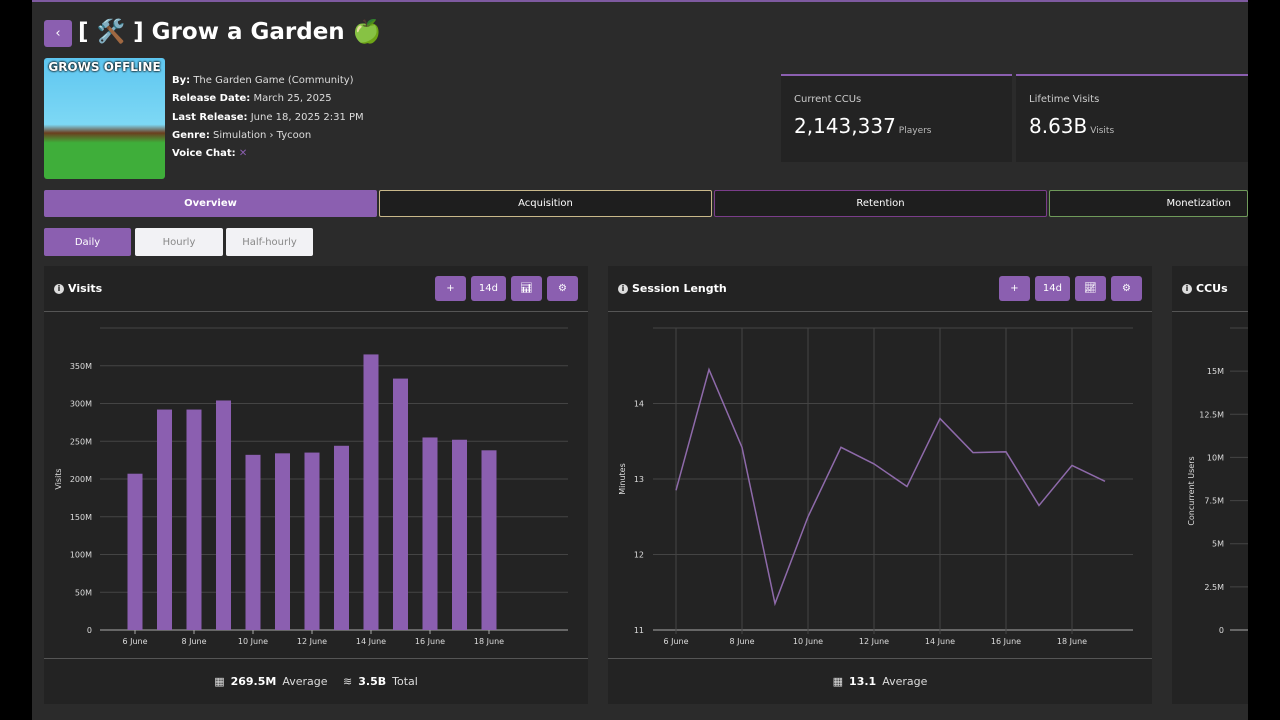 This screenshot has height=720, width=1280. I want to click on page-title: [ 🛠️ ] Grow a Garden 🍏, so click(230, 32).